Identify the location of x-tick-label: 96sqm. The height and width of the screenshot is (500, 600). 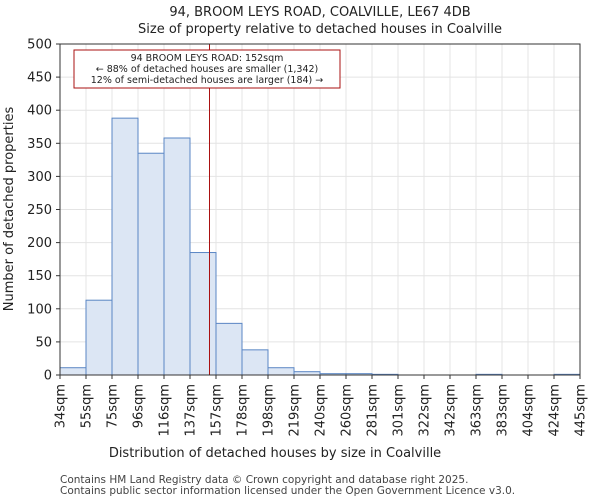
(139, 406).